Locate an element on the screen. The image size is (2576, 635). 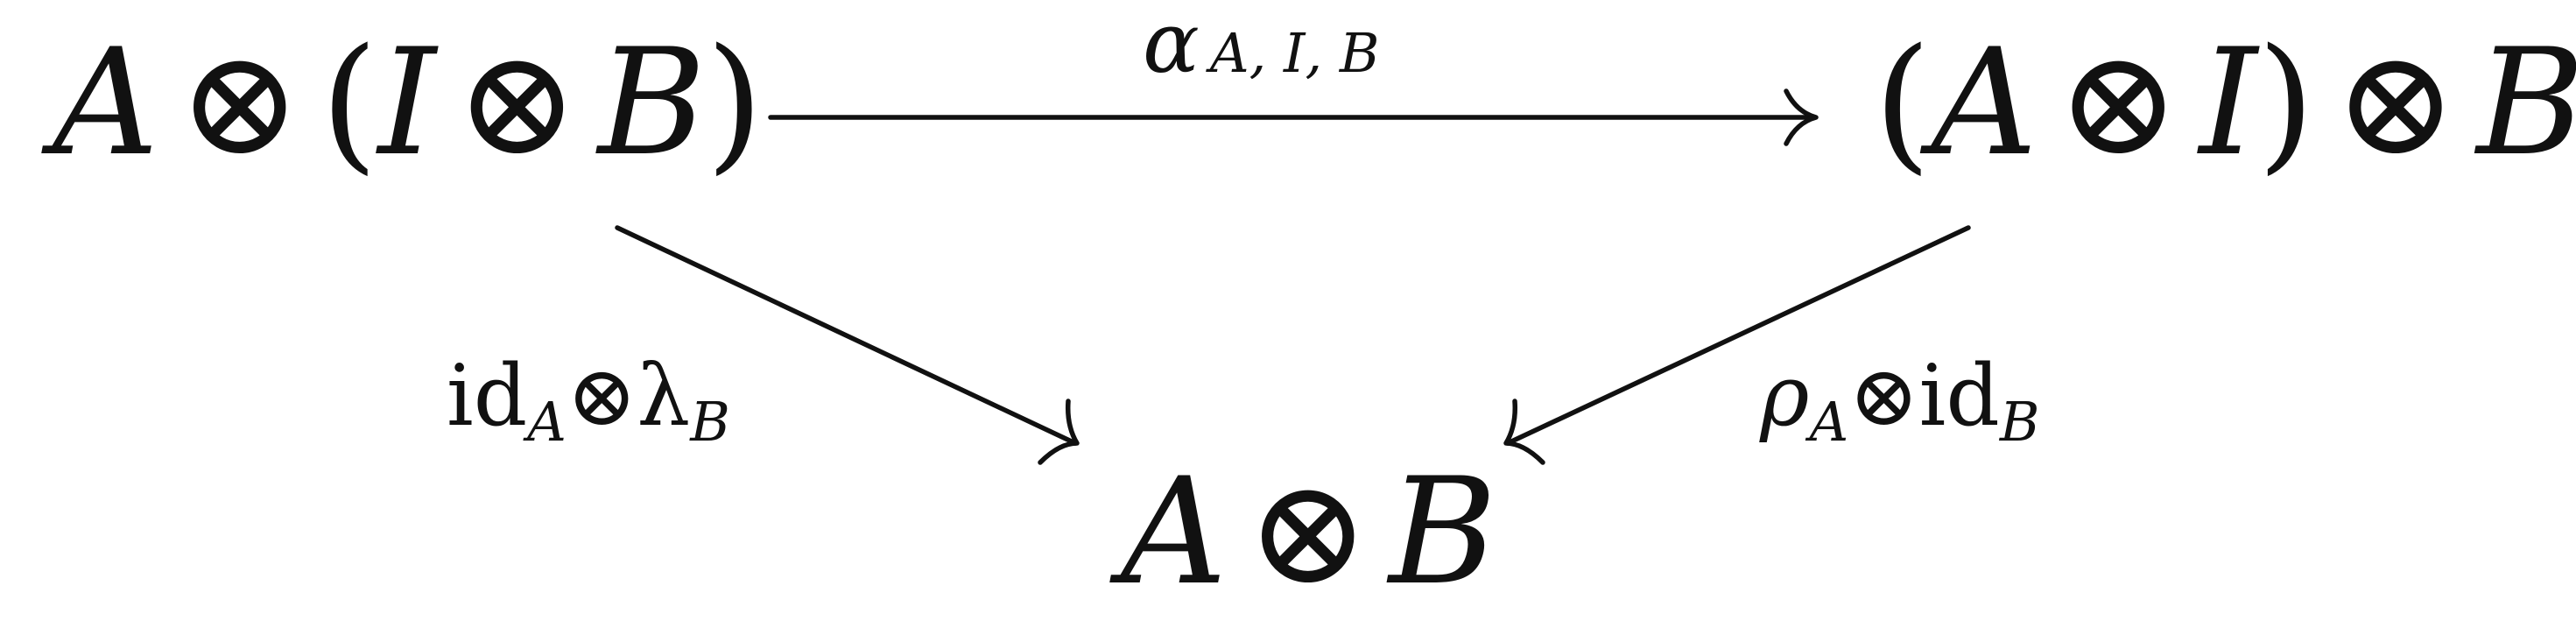
arrow-associator is located at coordinates (1293, 117).